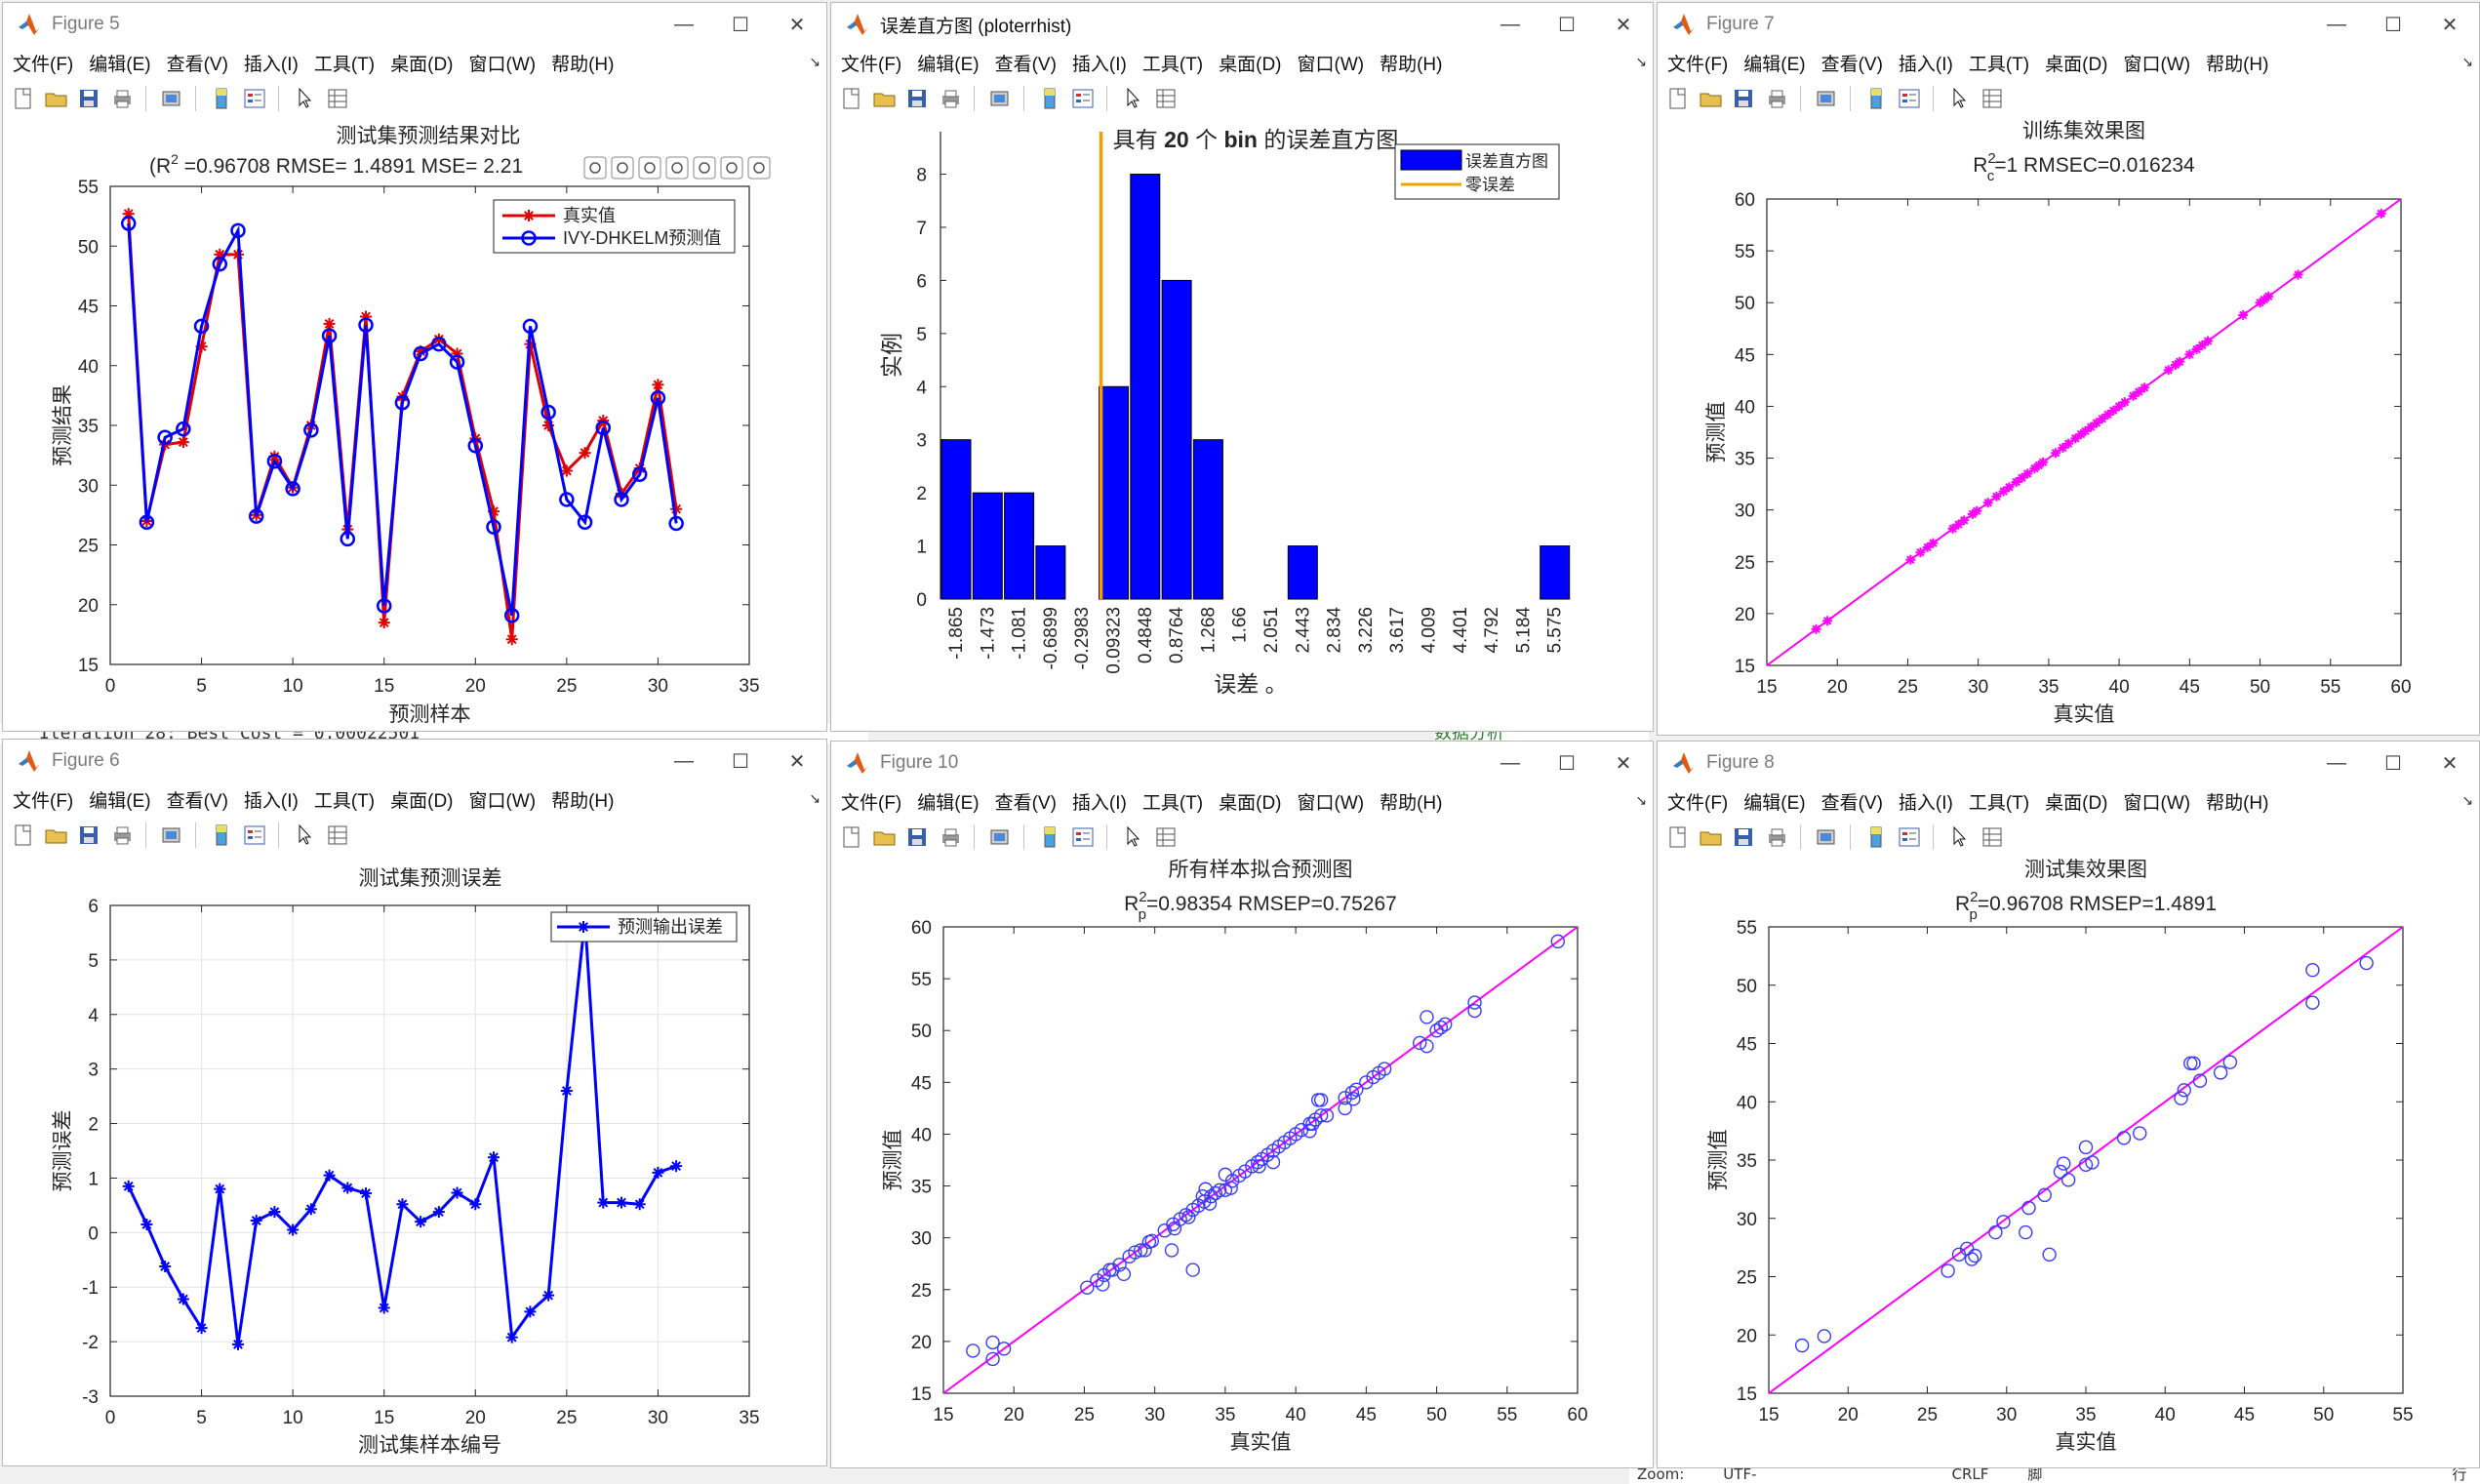  What do you see at coordinates (2073, 444) in the screenshot?
I see `axes: 15 20 25 30 35 40 45 50 55 60 15 20 25 30 35 40 45 50 55 60` at bounding box center [2073, 444].